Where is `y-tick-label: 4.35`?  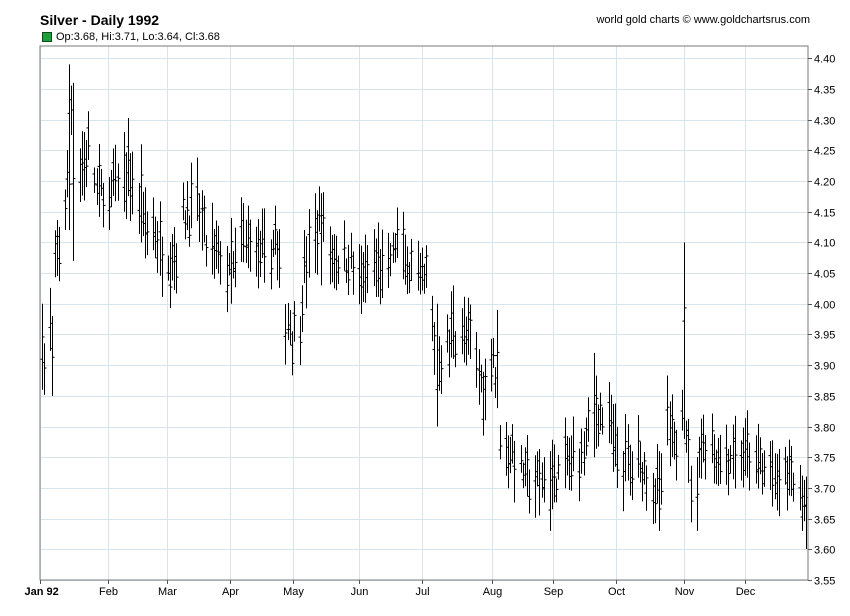
y-tick-label: 4.35 is located at coordinates (824, 91).